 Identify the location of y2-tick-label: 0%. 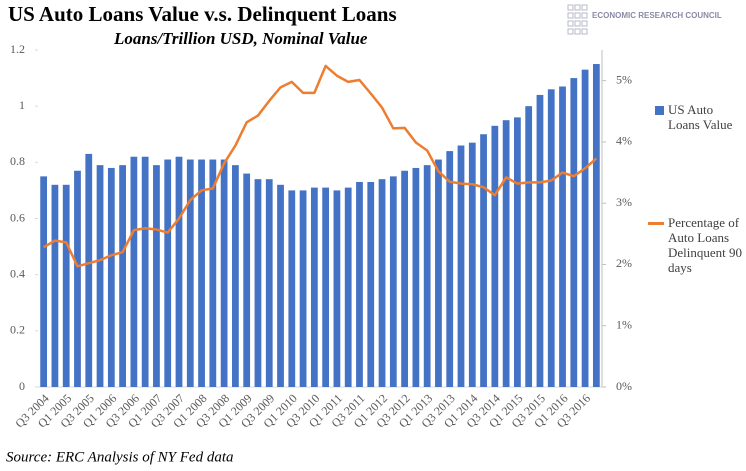
(624, 386).